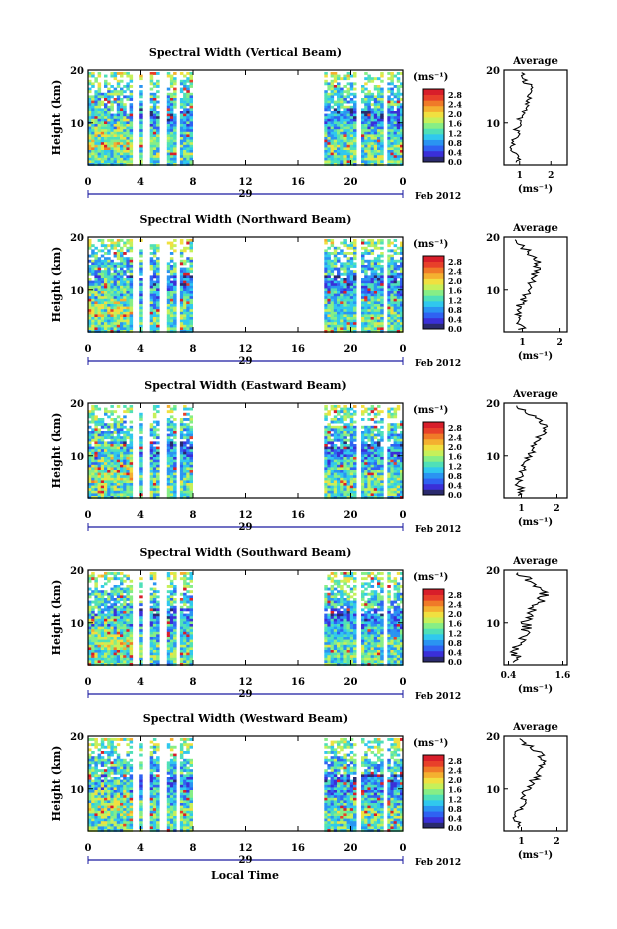 The height and width of the screenshot is (929, 617). I want to click on profile-frame, so click(535, 117).